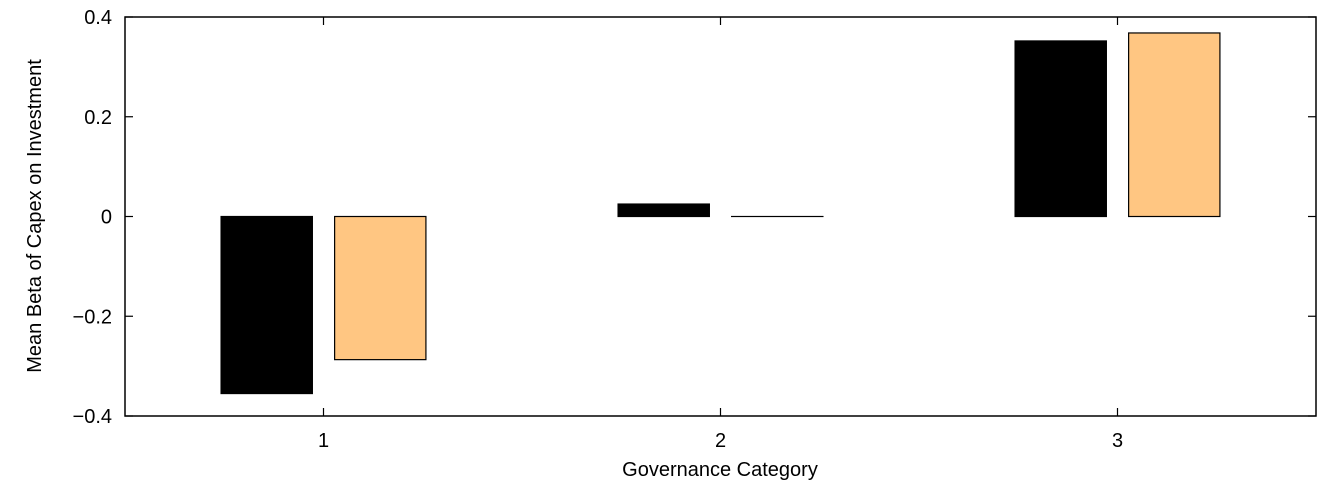  Describe the element at coordinates (35, 216) in the screenshot. I see `y-axis-label: Mean Beta of Capex on Investment` at that location.